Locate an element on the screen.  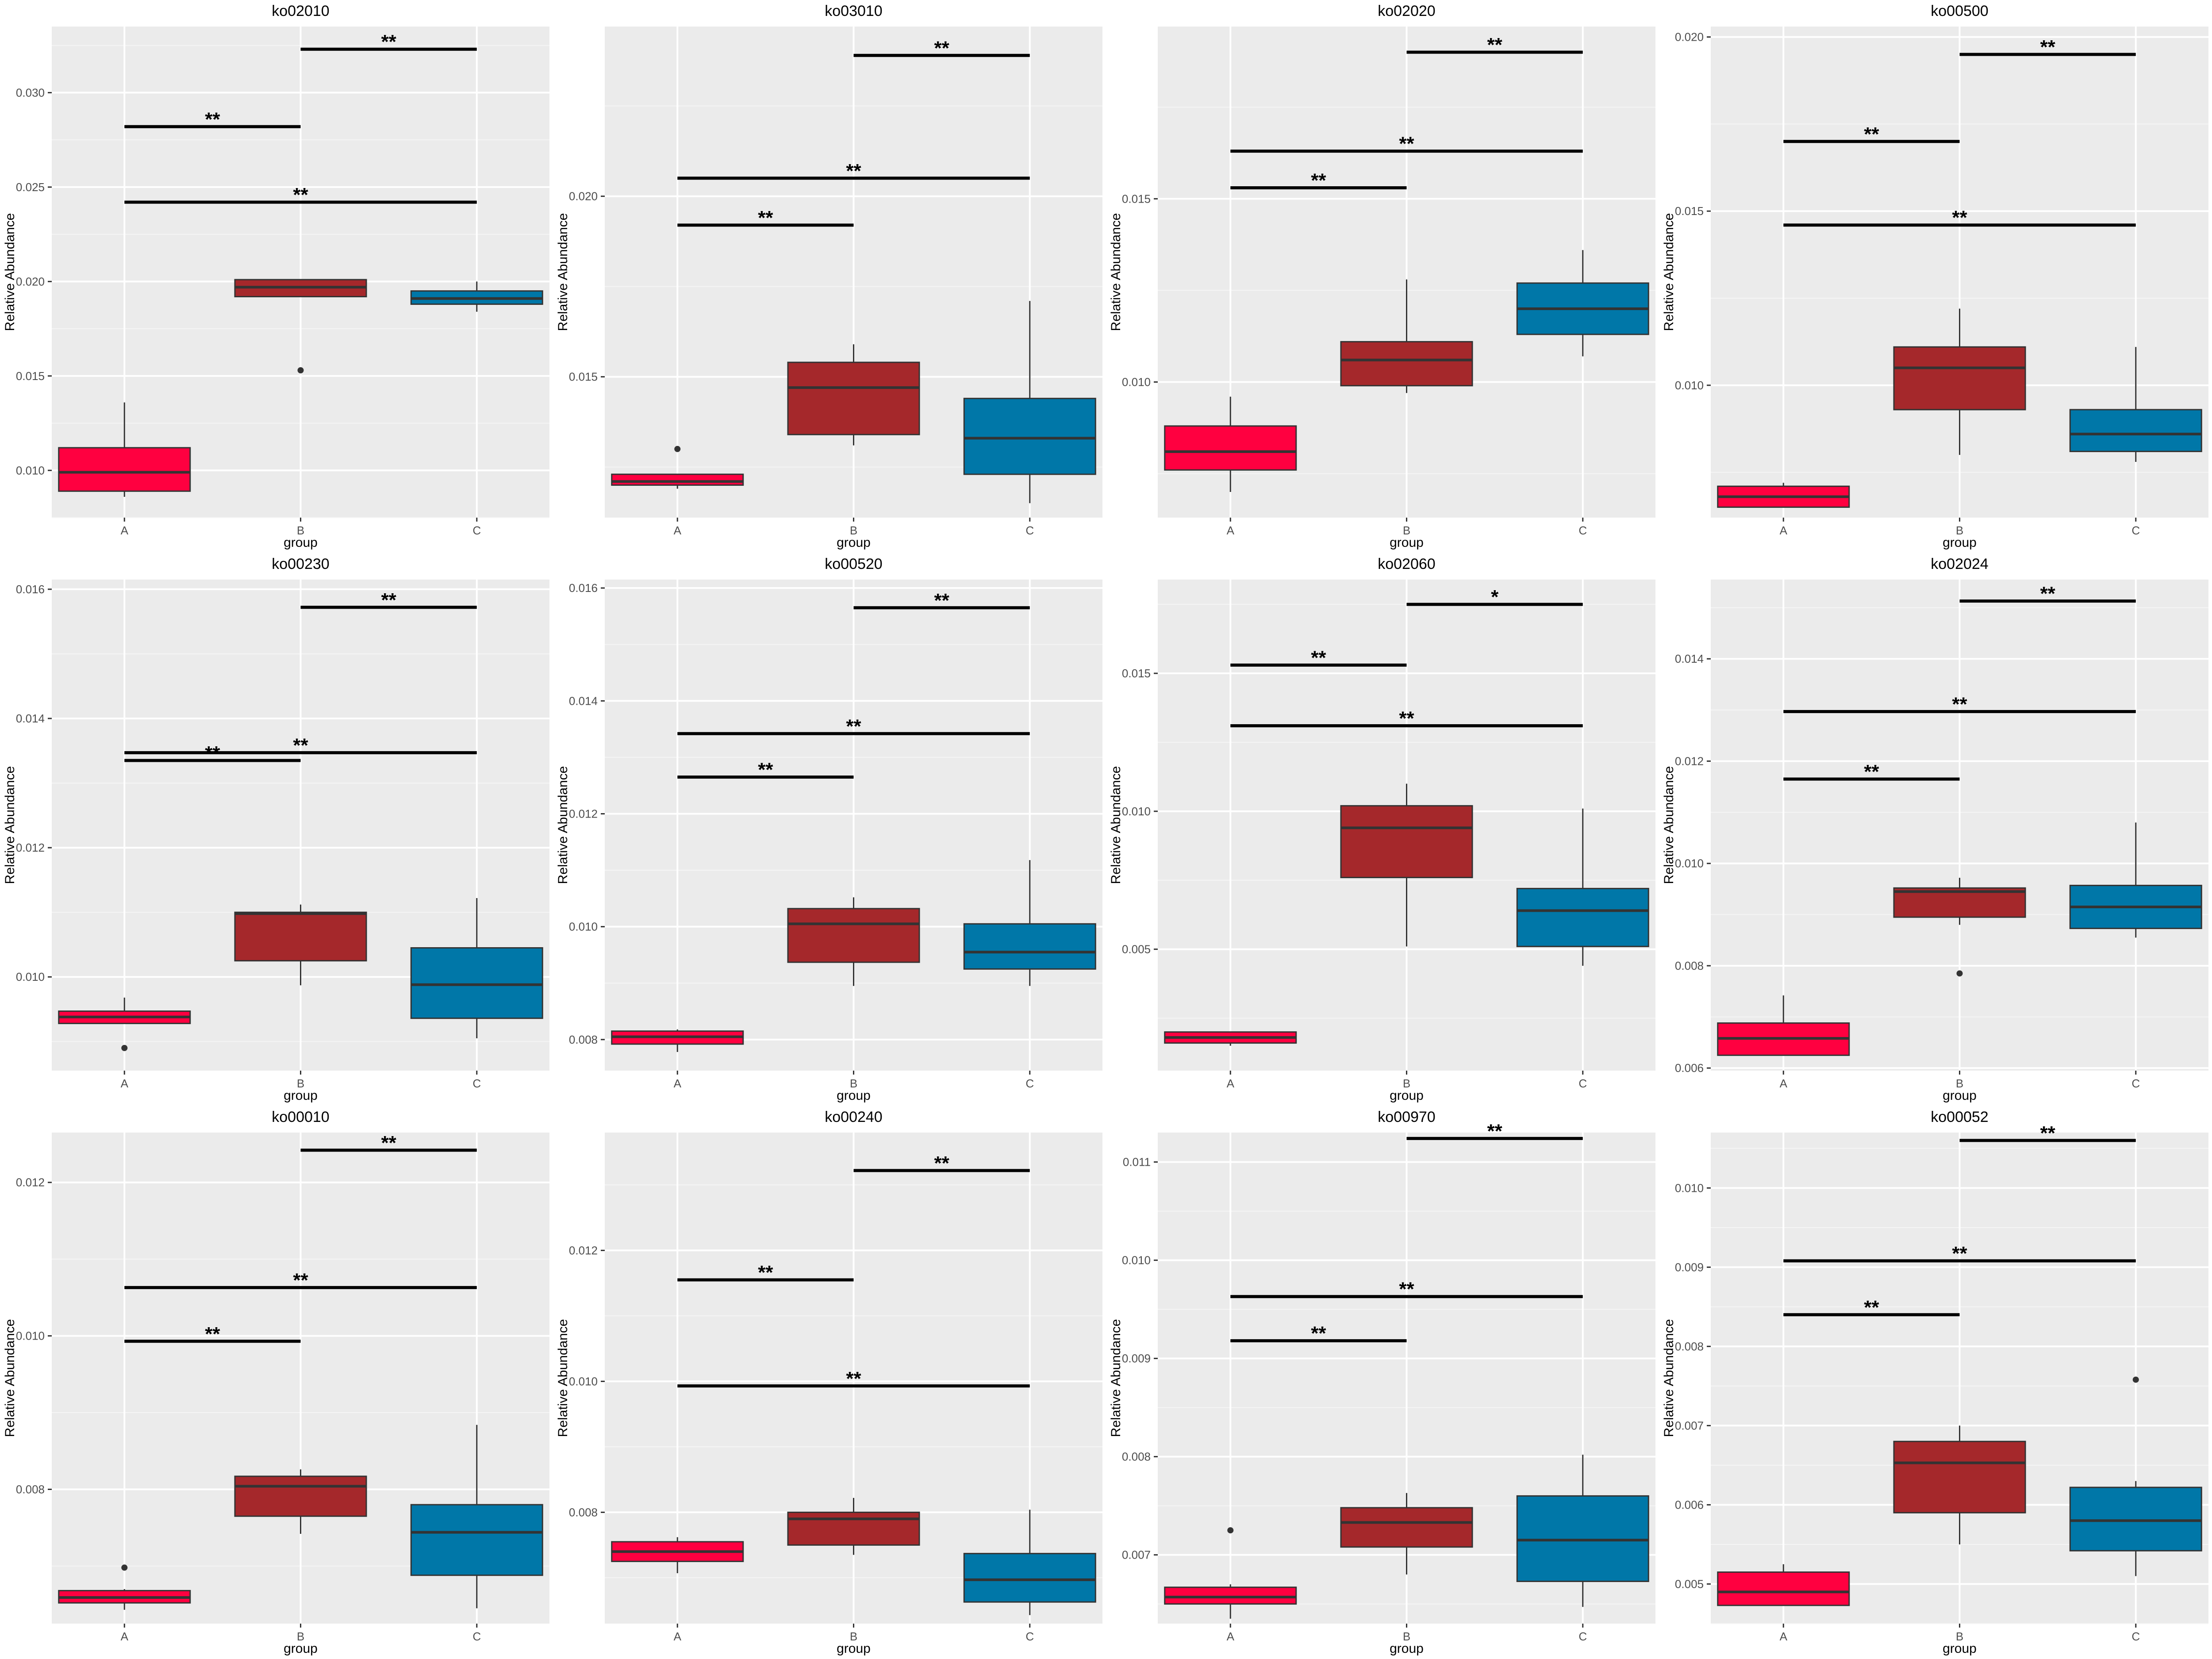
chart-title: ko03010 is located at coordinates (854, 11).